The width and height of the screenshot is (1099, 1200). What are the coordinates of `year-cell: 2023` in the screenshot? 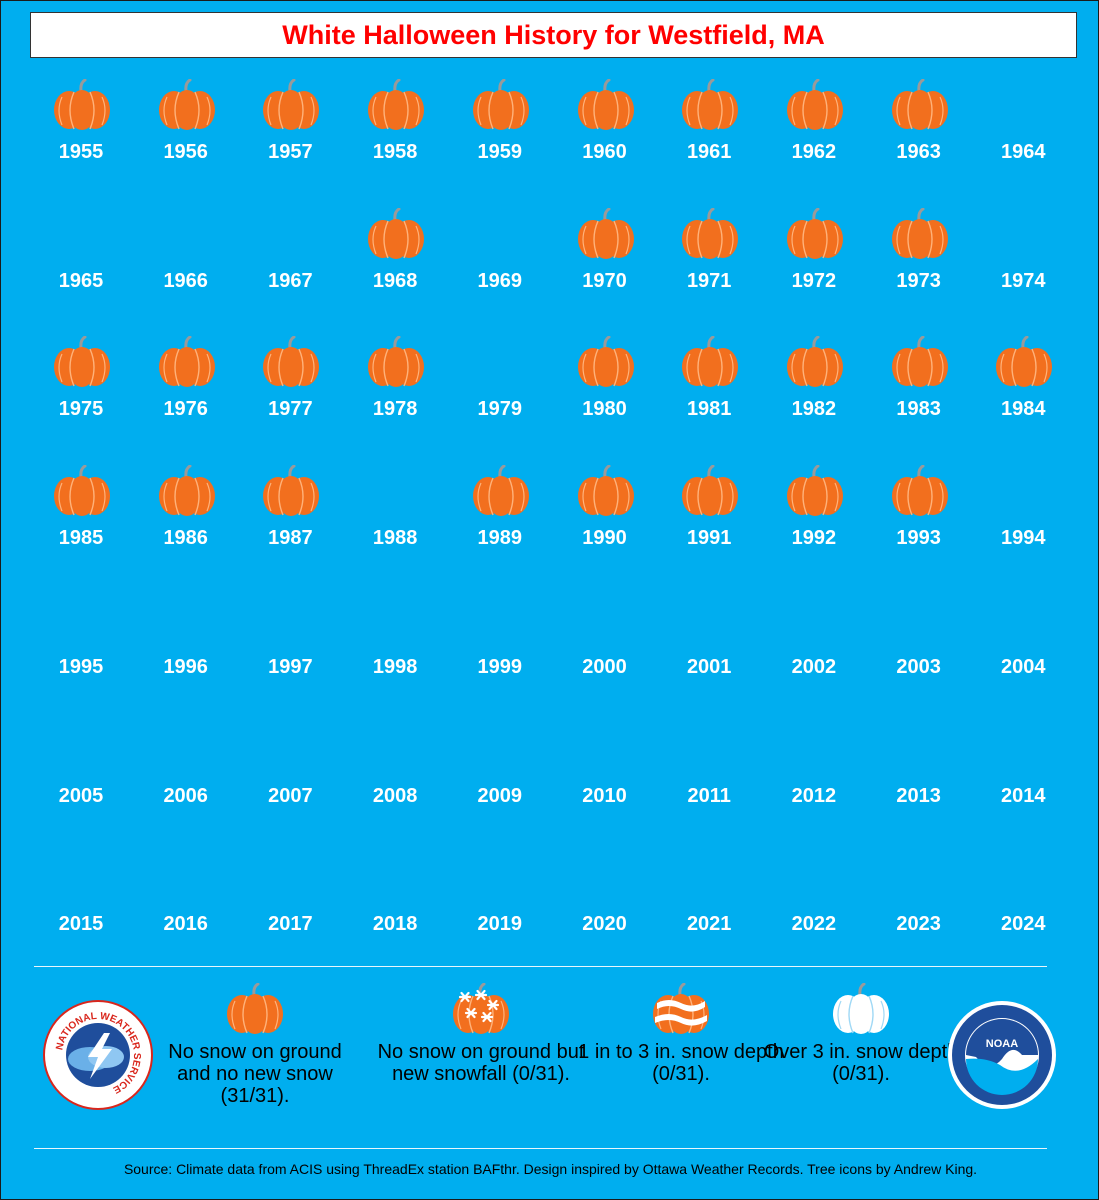 It's located at (919, 906).